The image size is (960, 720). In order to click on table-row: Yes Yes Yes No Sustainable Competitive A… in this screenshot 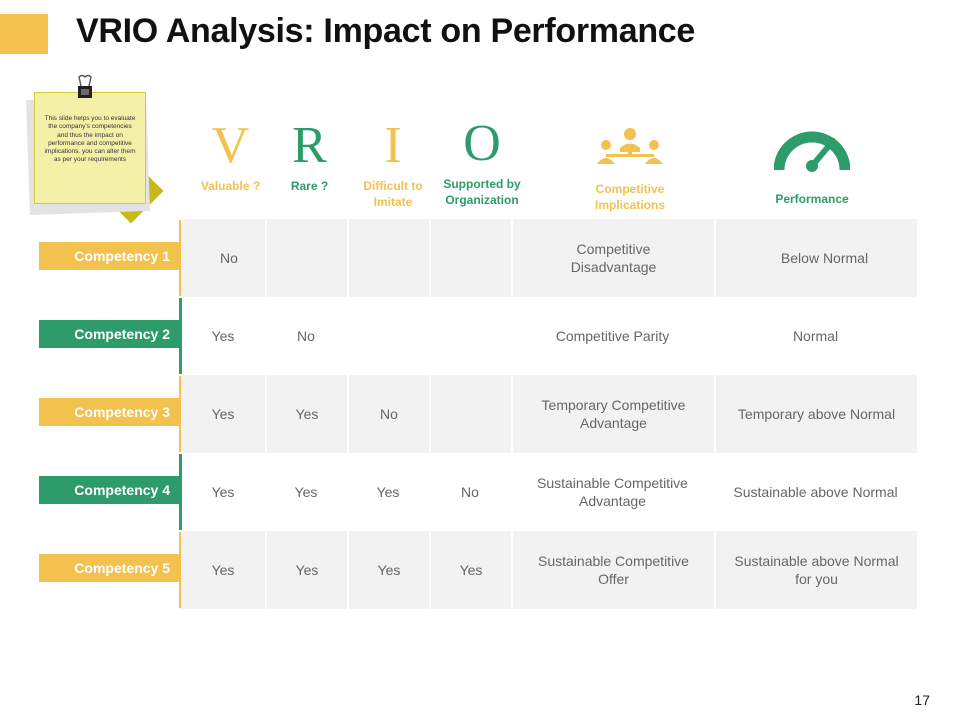, I will do `click(549, 492)`.